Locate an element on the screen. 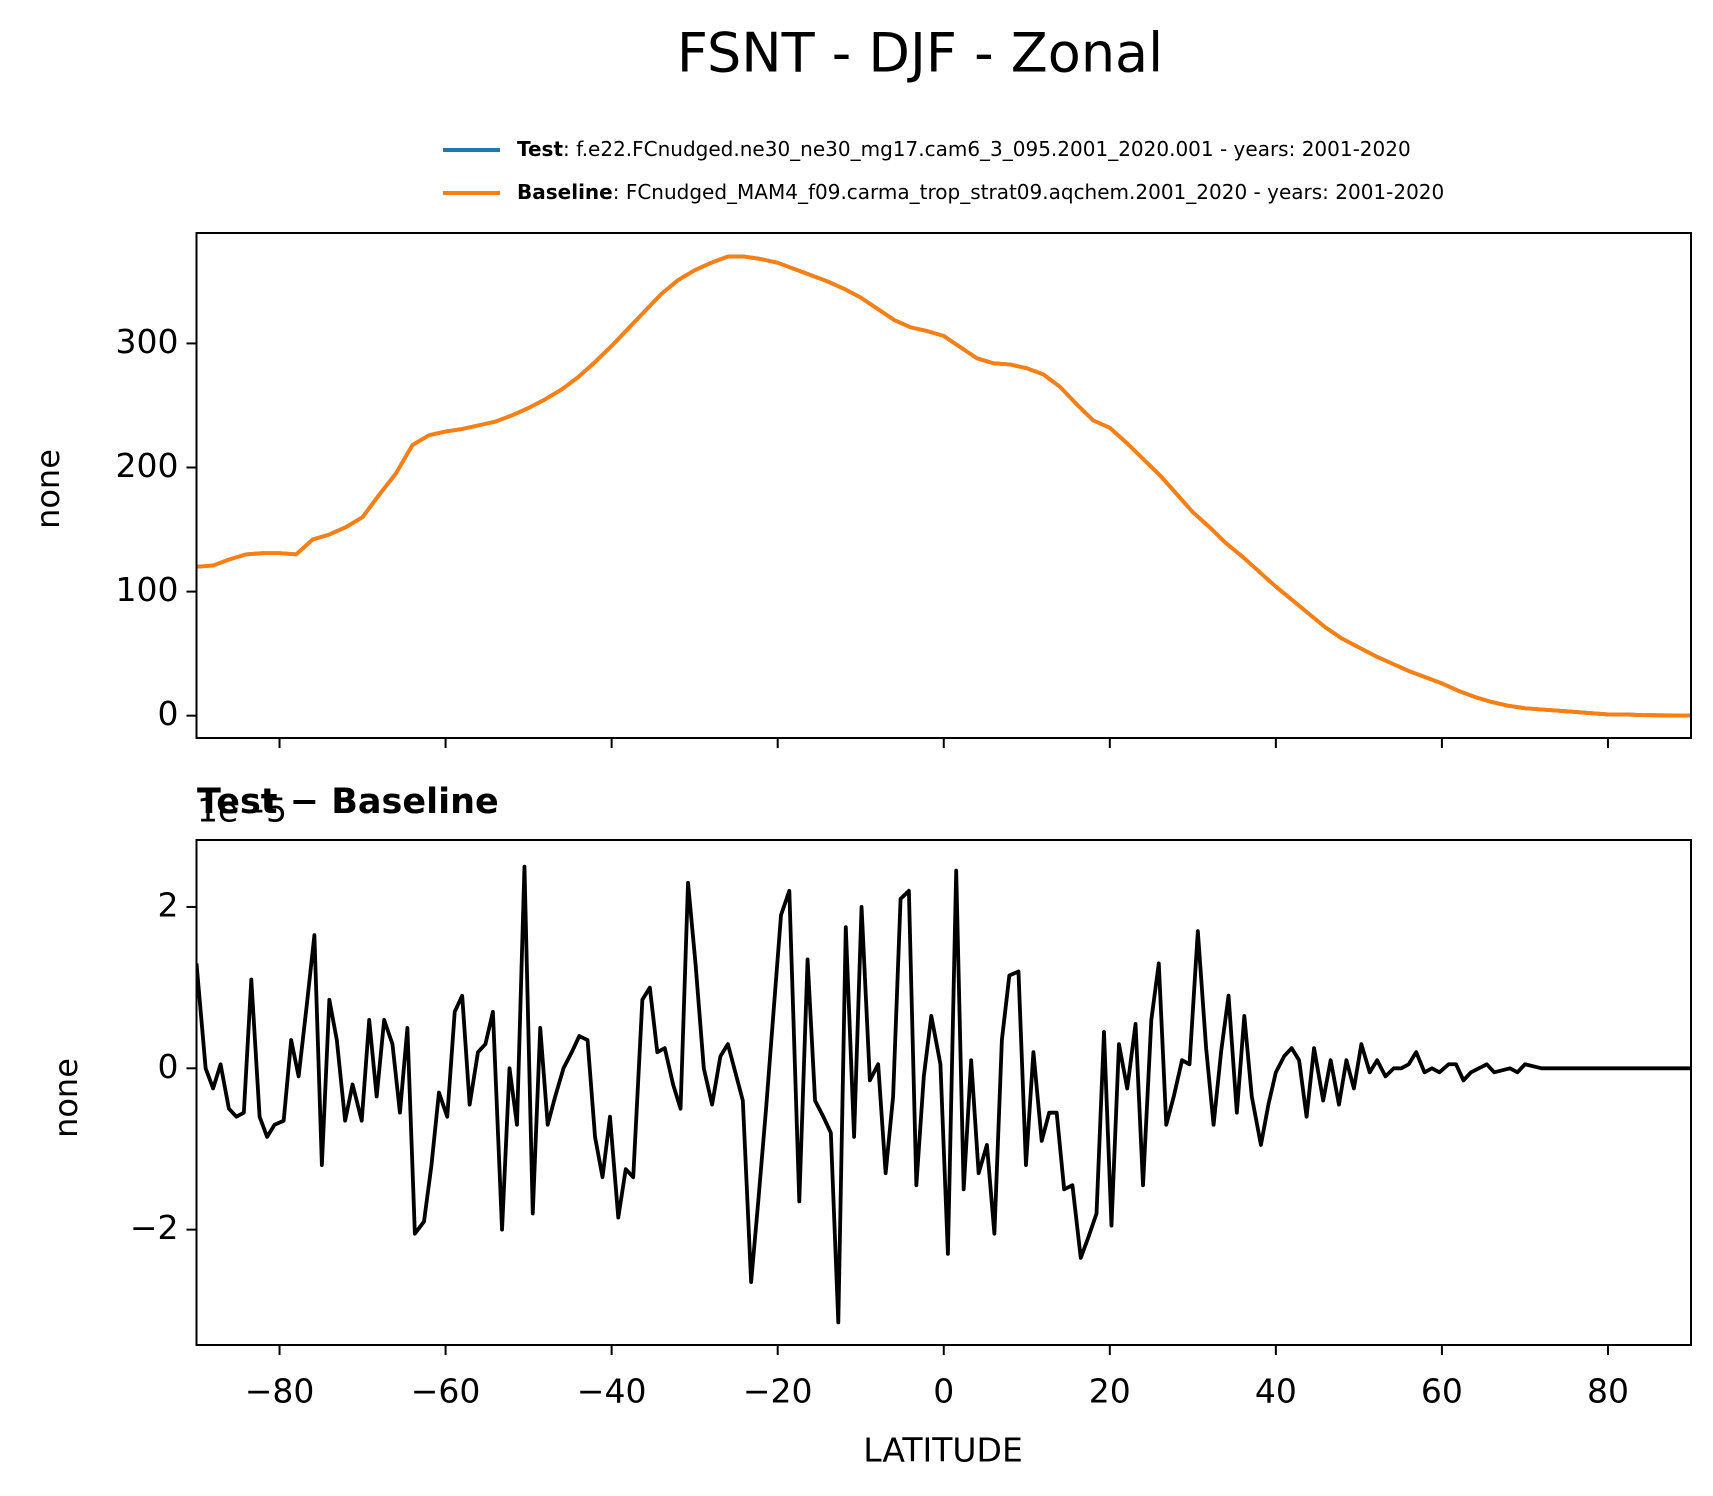 This screenshot has height=1496, width=1713. y-tick-label: 300 is located at coordinates (147, 341).